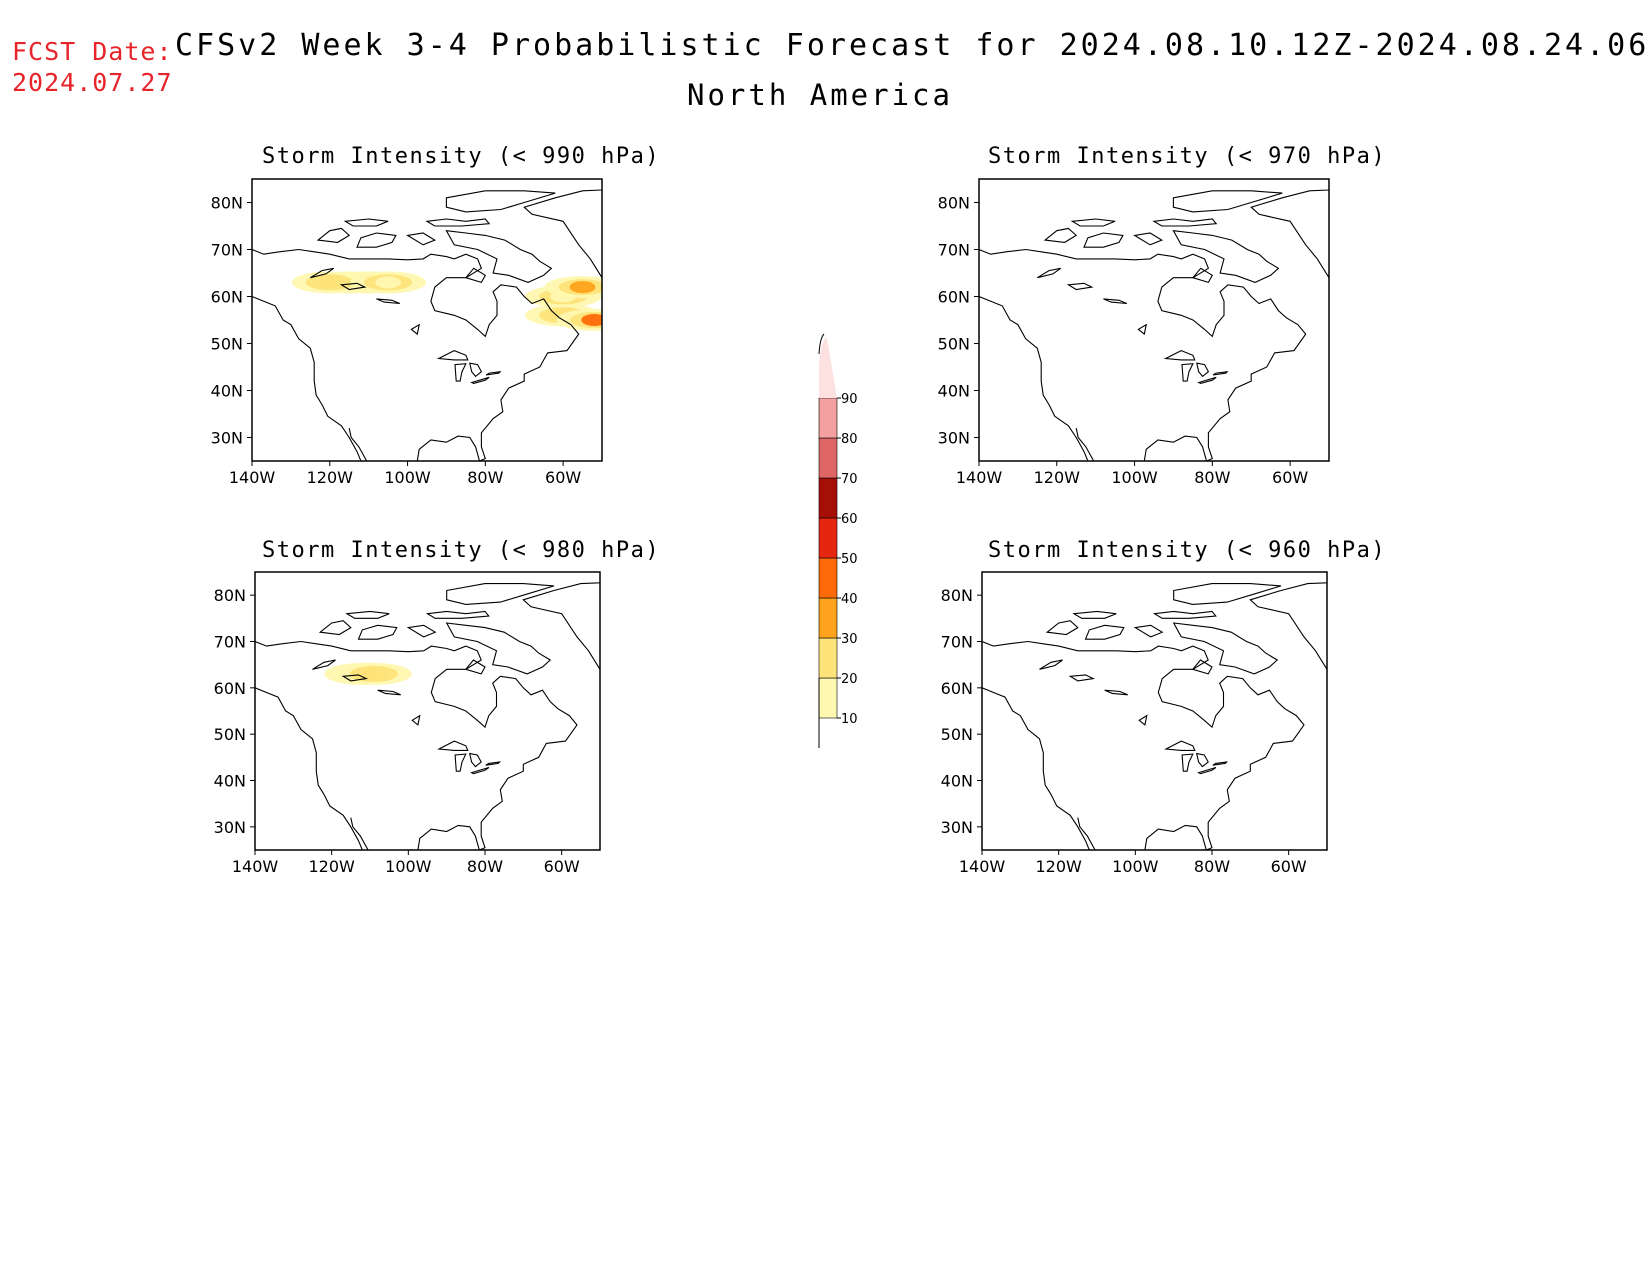 The height and width of the screenshot is (1275, 1650). I want to click on lat-tick-label: 80N, so click(230, 595).